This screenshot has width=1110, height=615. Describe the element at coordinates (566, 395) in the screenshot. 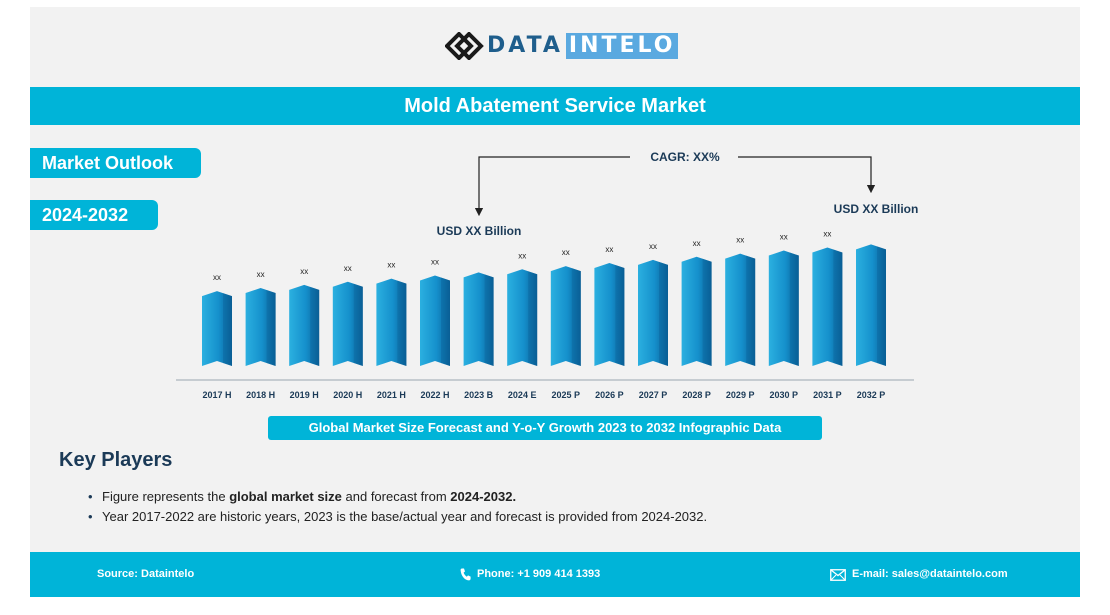

I see `x-tick-label: 2025 P` at that location.